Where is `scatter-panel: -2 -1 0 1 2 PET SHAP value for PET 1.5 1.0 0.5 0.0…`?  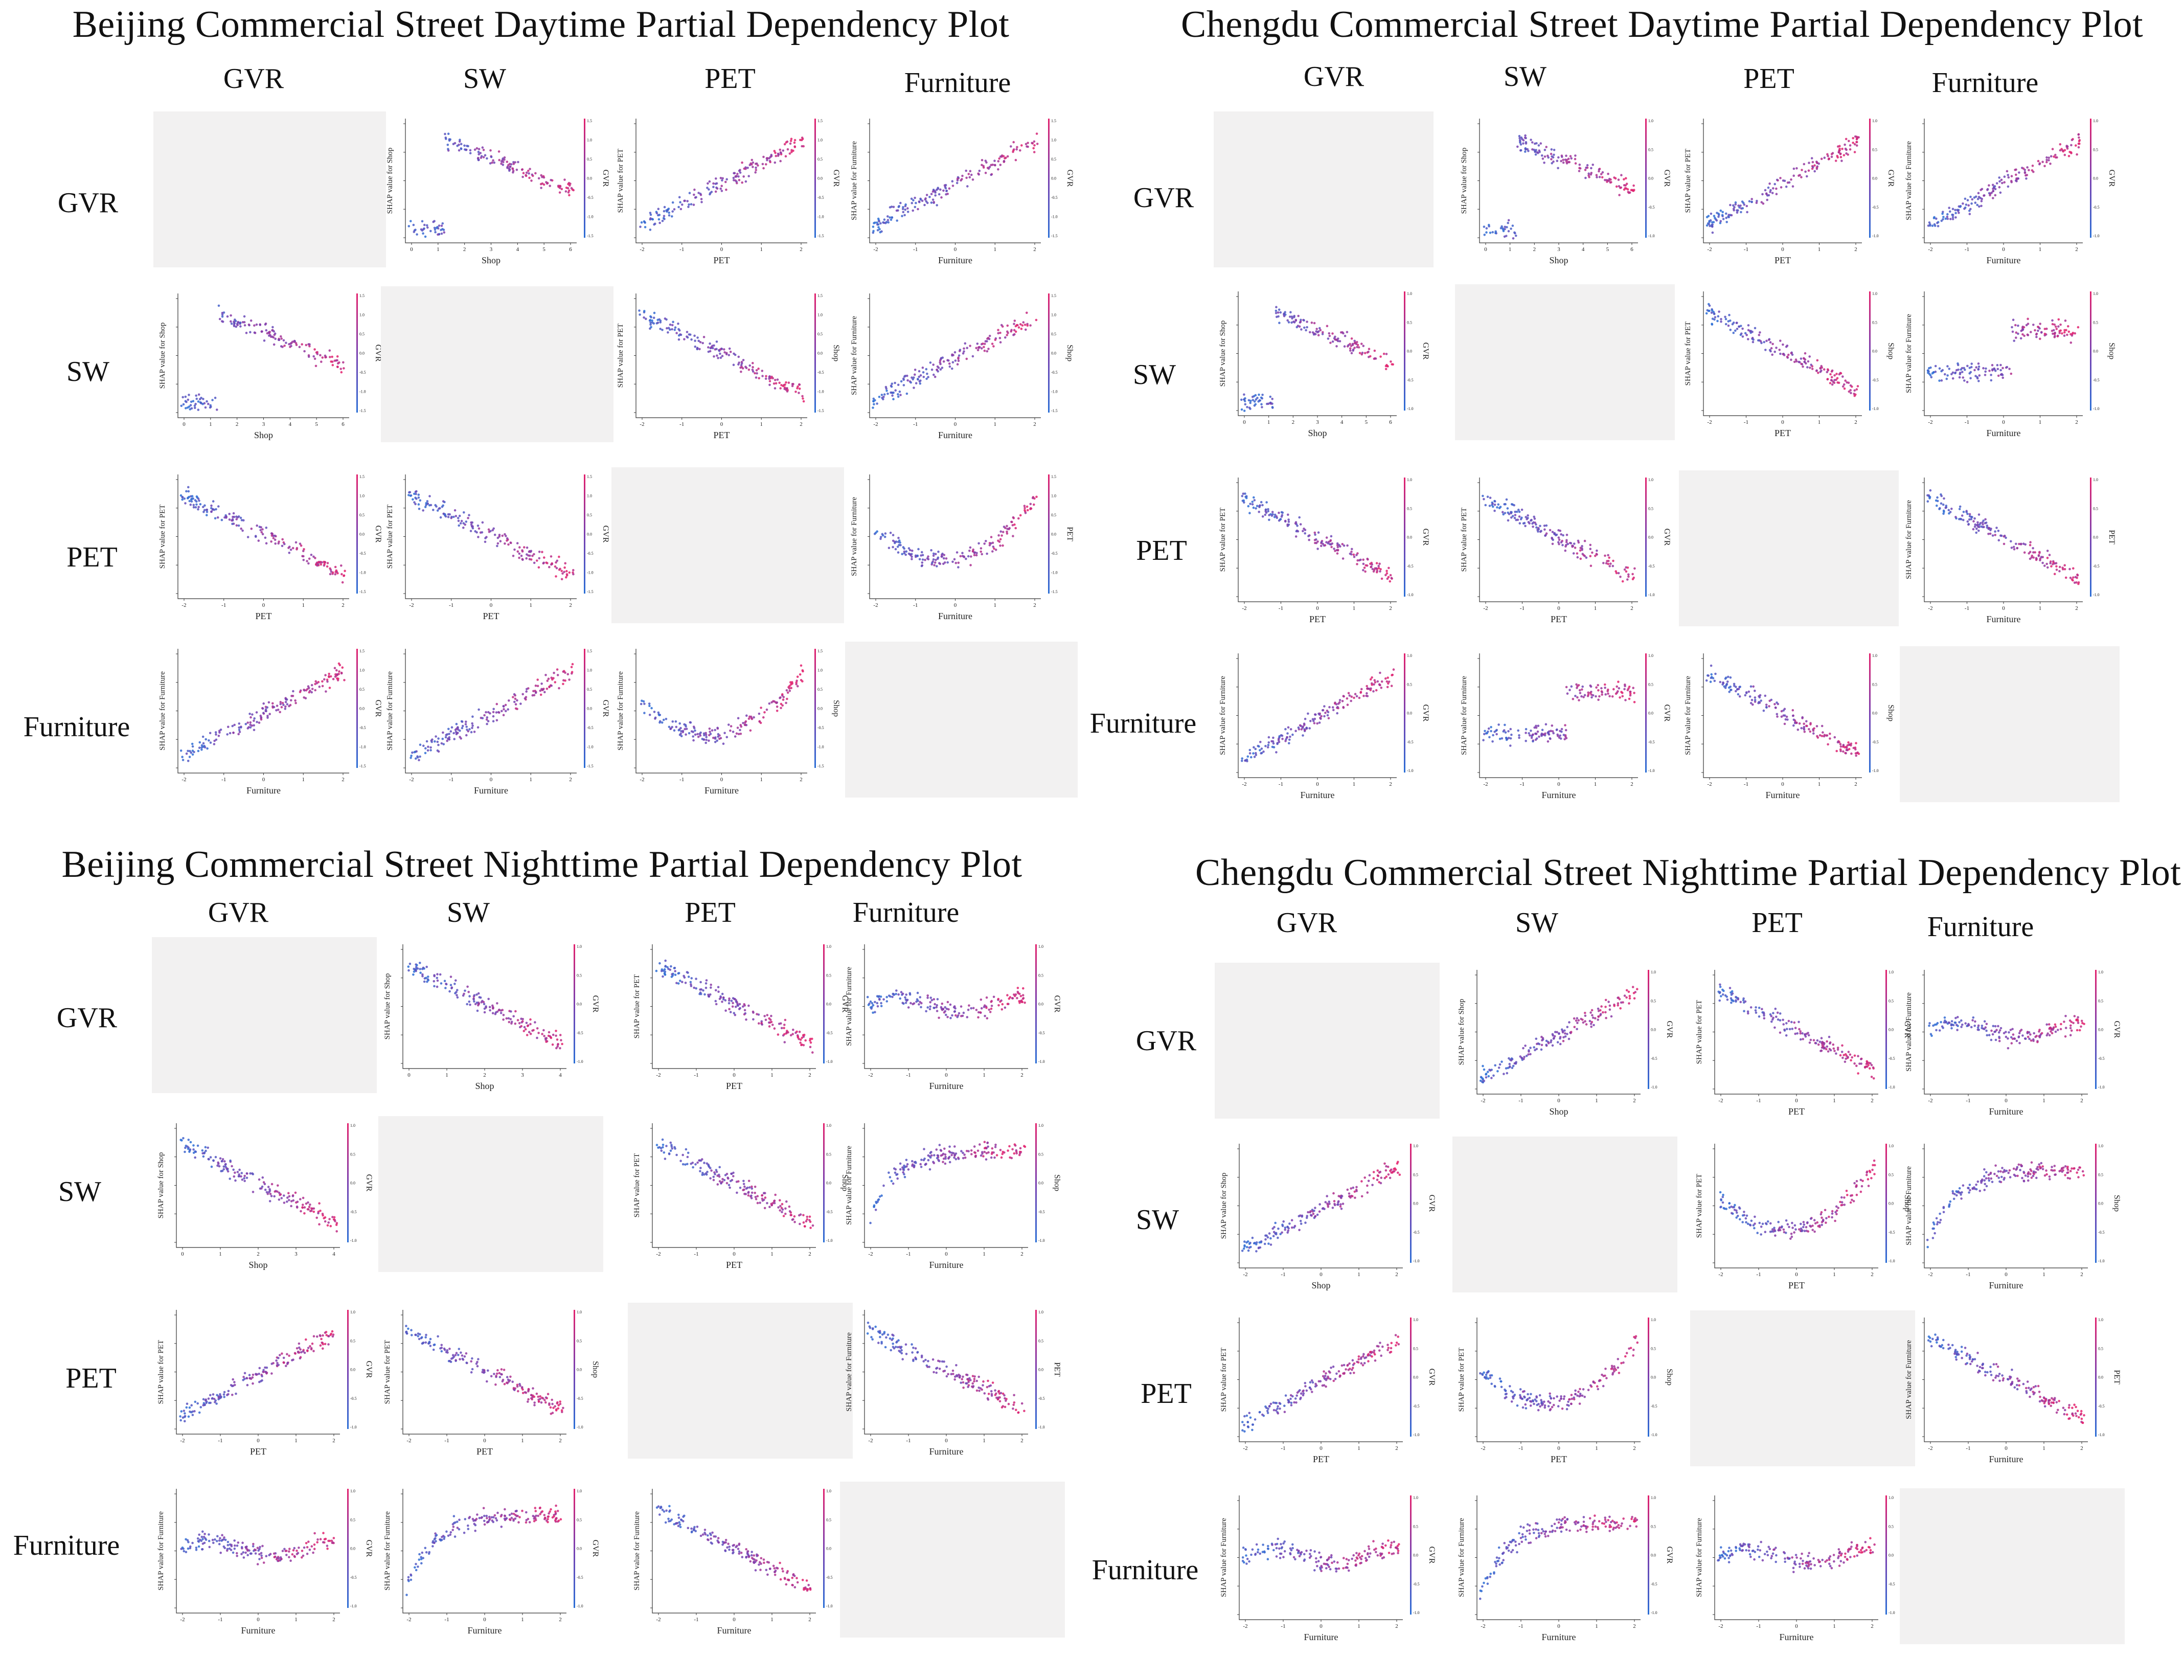 scatter-panel: -2 -1 0 1 2 PET SHAP value for PET 1.5 1.0 0.5 0.0… is located at coordinates (270, 545).